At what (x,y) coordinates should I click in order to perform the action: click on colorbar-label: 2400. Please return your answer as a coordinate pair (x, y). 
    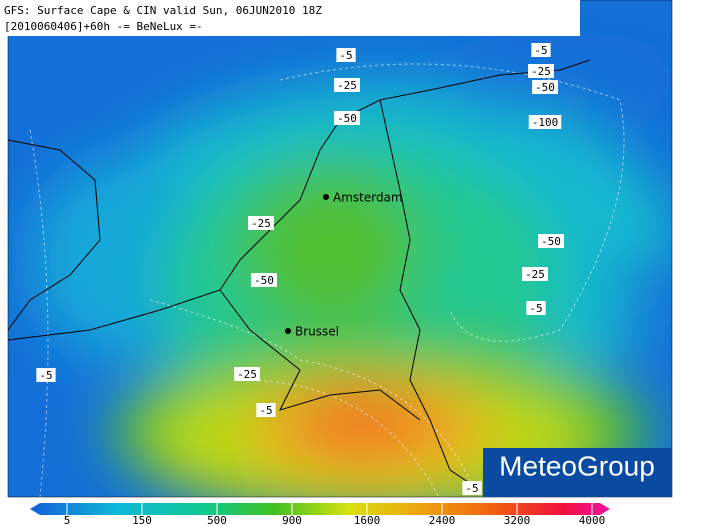
    Looking at the image, I should click on (442, 520).